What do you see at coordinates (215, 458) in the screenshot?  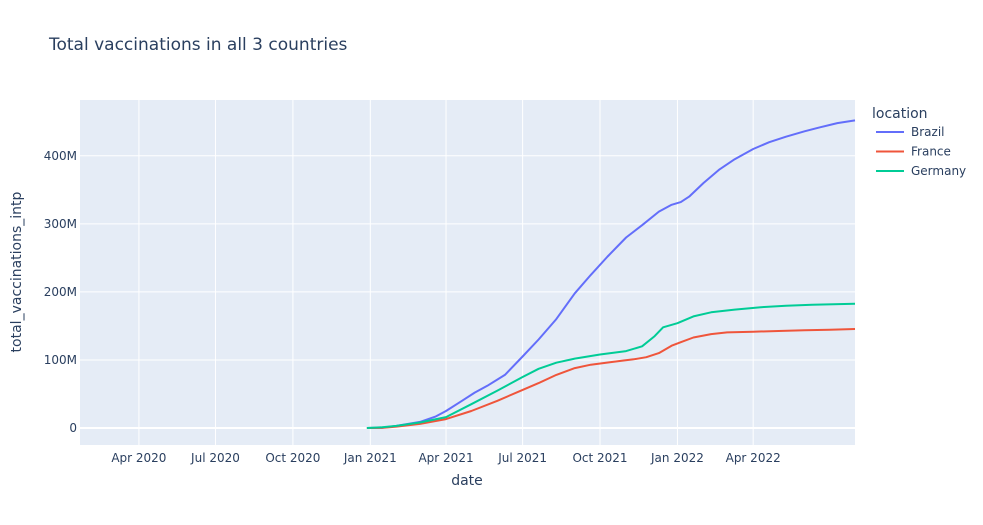 I see `x-tick-label: Jul 2020` at bounding box center [215, 458].